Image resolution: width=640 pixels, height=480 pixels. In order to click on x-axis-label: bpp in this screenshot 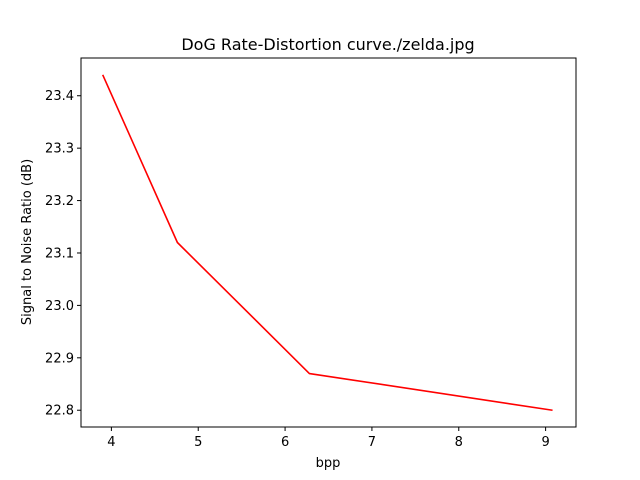, I will do `click(328, 463)`.